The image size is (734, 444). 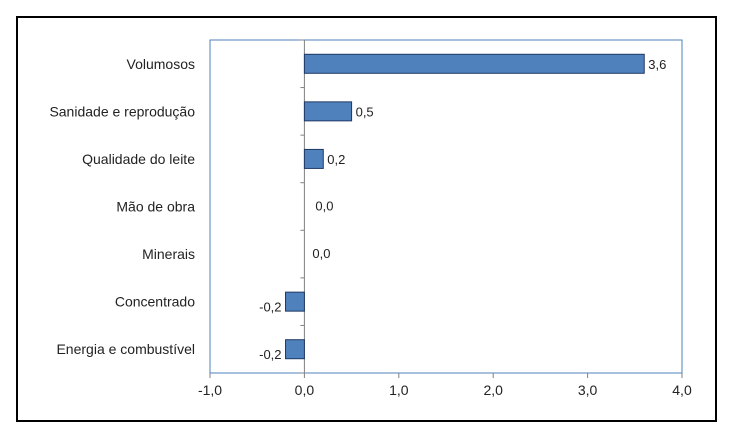 I want to click on category-label: Mão de obra, so click(x=155, y=207).